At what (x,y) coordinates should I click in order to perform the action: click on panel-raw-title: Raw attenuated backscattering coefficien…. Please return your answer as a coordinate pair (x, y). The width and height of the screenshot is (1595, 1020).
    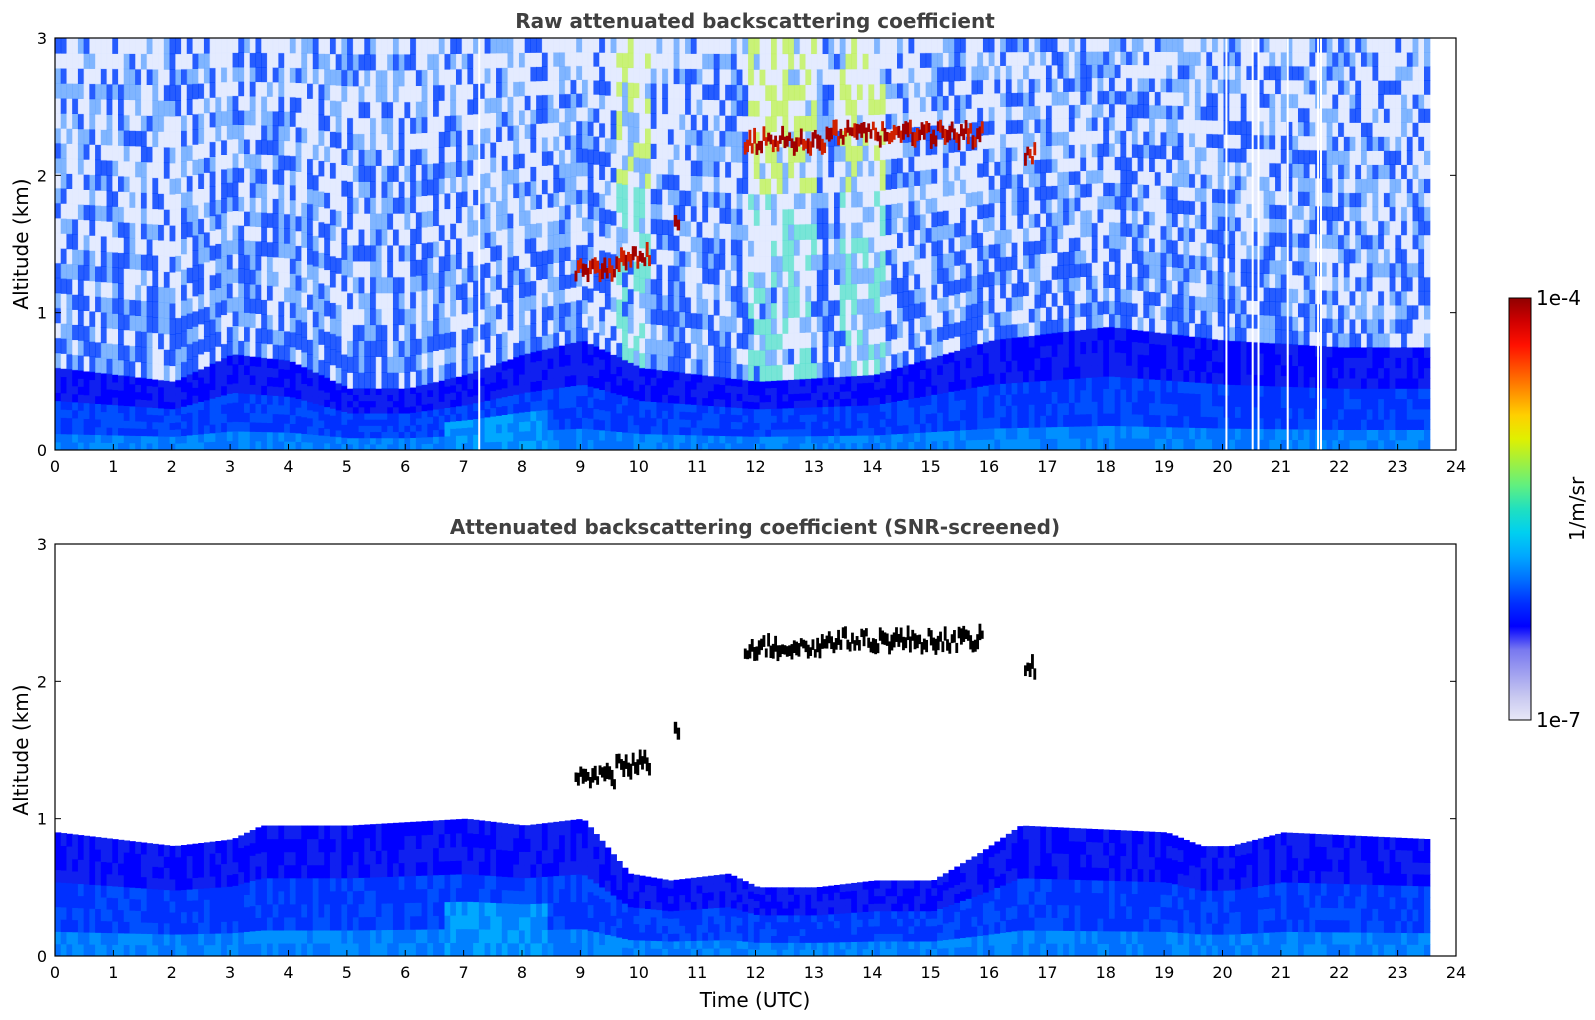
    Looking at the image, I should click on (755, 21).